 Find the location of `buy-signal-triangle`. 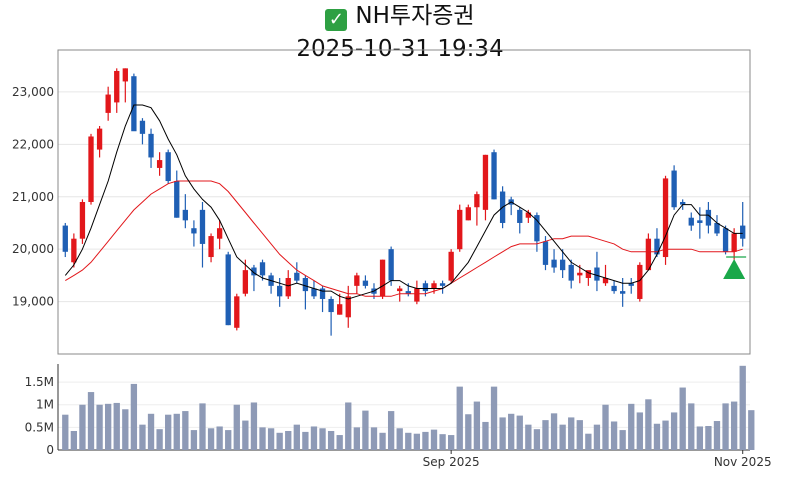

buy-signal-triangle is located at coordinates (734, 269).